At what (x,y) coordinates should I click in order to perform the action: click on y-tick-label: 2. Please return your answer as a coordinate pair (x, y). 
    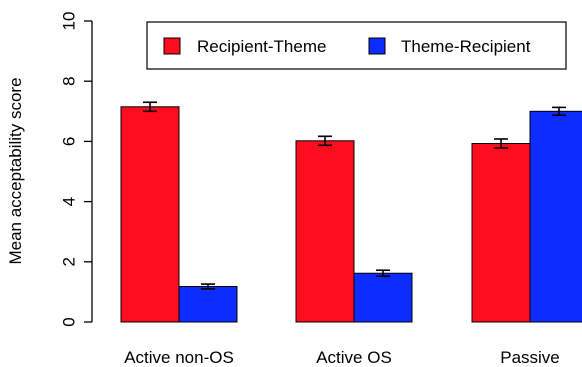
    Looking at the image, I should click on (68, 261).